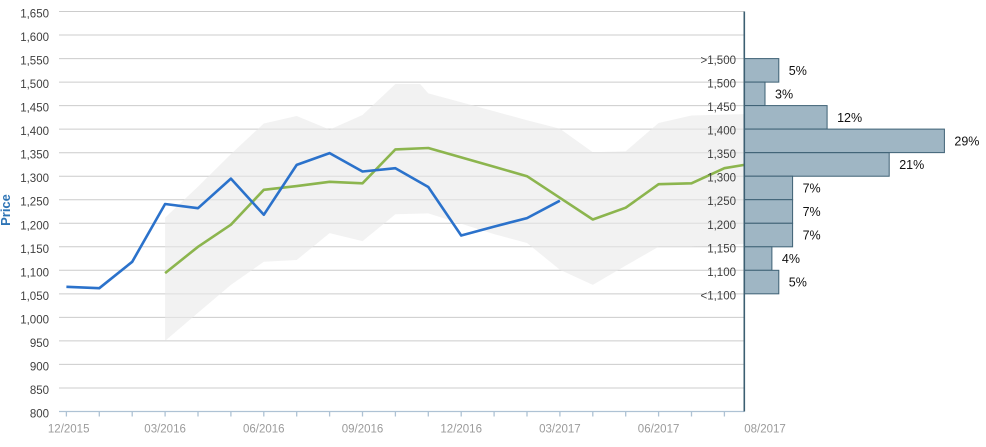 The width and height of the screenshot is (986, 447). What do you see at coordinates (34, 15) in the screenshot?
I see `svg-text: 1,650` at bounding box center [34, 15].